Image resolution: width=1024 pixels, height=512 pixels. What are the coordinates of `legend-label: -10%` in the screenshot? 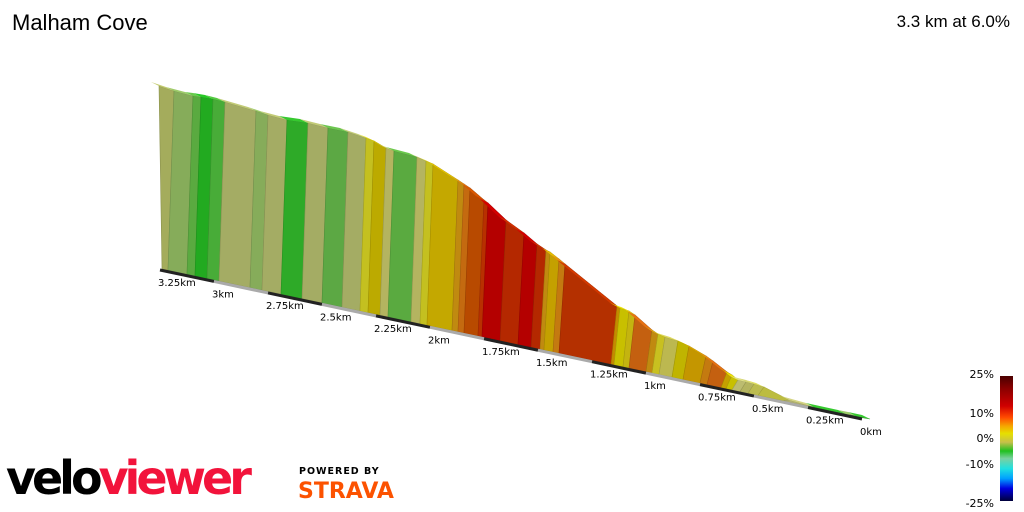 It's located at (979, 464).